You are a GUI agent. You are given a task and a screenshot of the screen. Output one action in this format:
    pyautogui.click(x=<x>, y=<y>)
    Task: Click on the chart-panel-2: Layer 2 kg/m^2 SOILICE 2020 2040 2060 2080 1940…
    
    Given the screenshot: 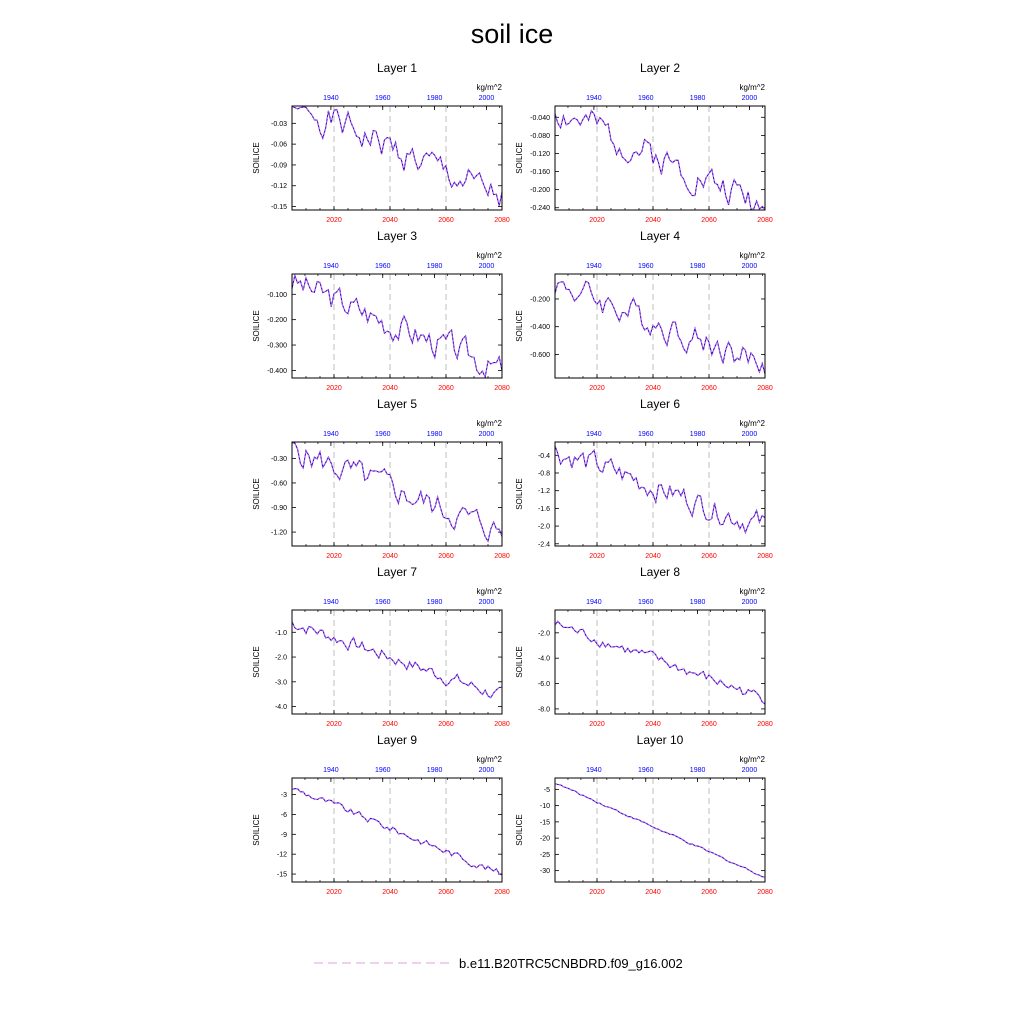 What is the action you would take?
    pyautogui.click(x=644, y=142)
    